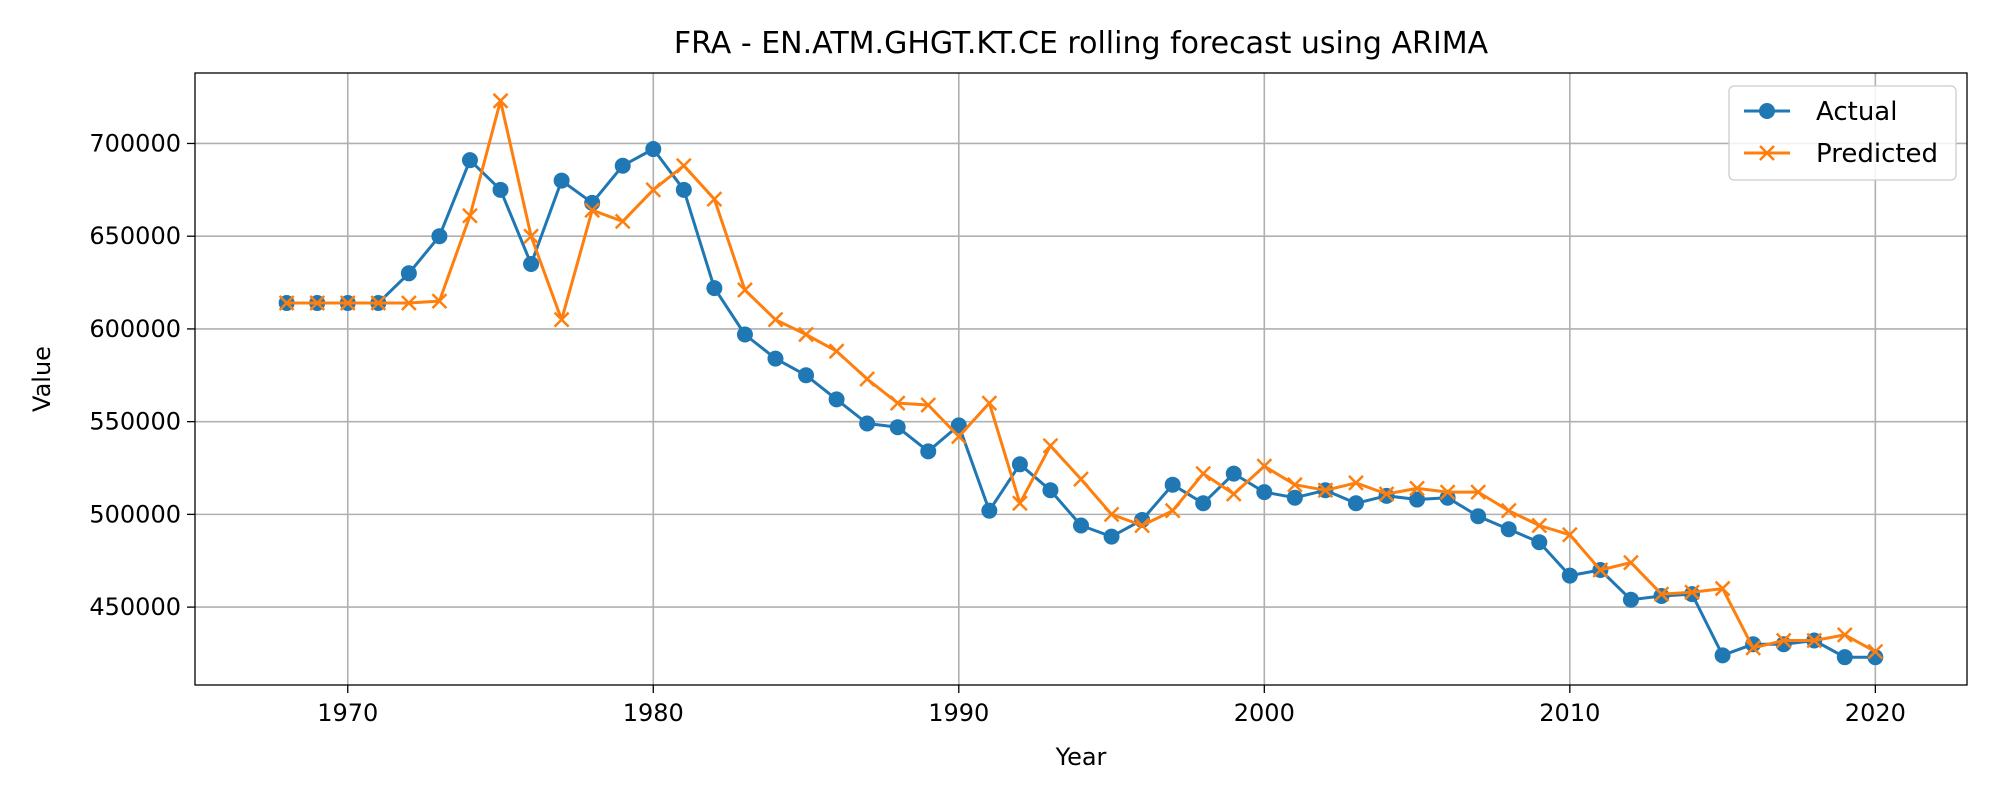 The image size is (2000, 800). What do you see at coordinates (1264, 713) in the screenshot?
I see `x-tick-label: 2000` at bounding box center [1264, 713].